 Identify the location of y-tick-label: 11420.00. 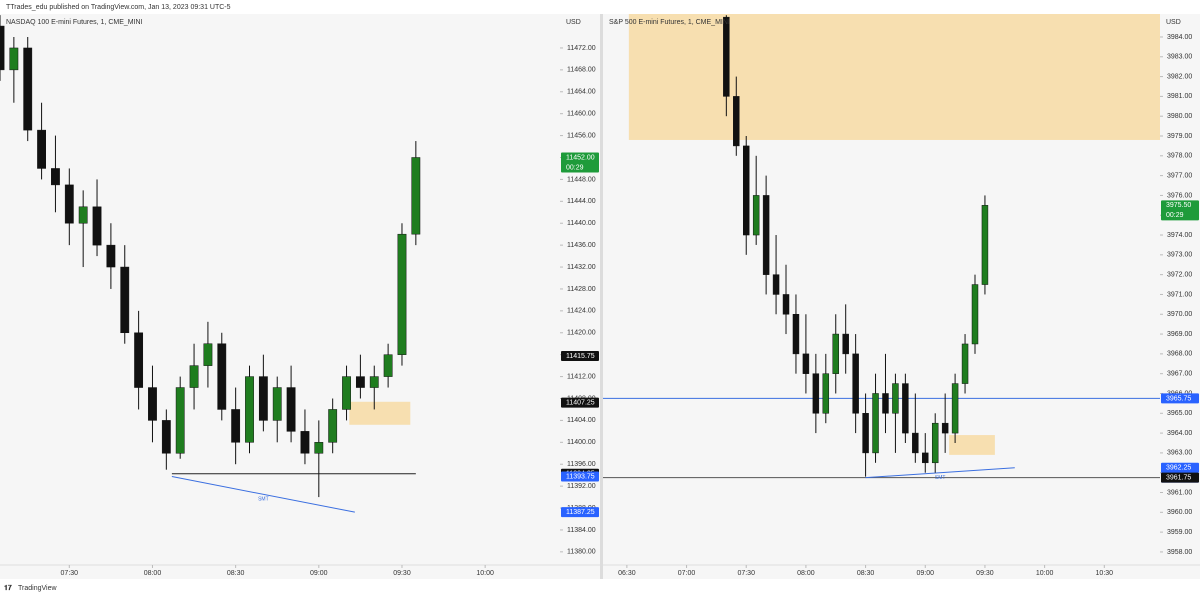
(581, 333).